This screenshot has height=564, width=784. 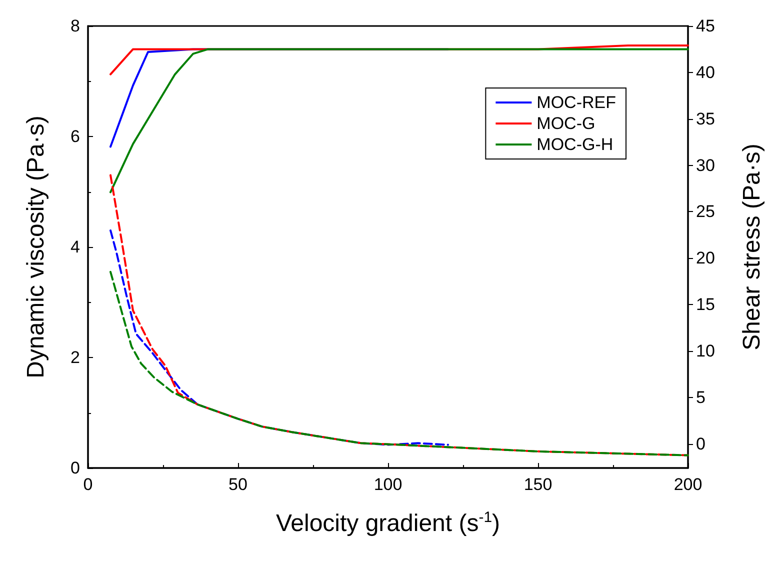 What do you see at coordinates (75, 357) in the screenshot?
I see `y-tick-label: 2` at bounding box center [75, 357].